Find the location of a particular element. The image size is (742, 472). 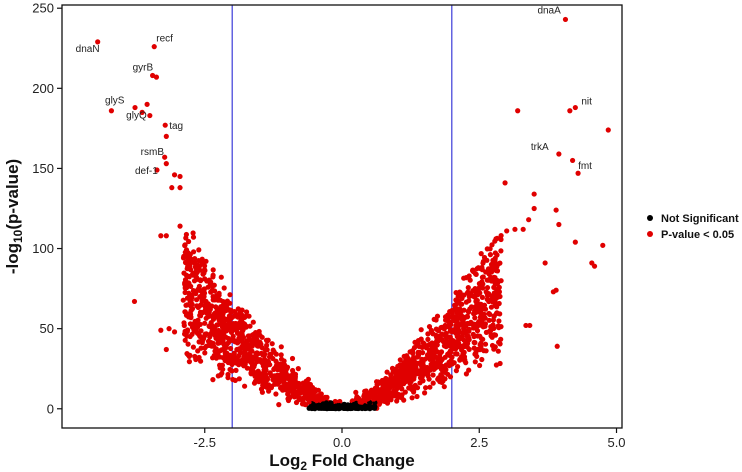

gene-point-fmt is located at coordinates (578, 173).